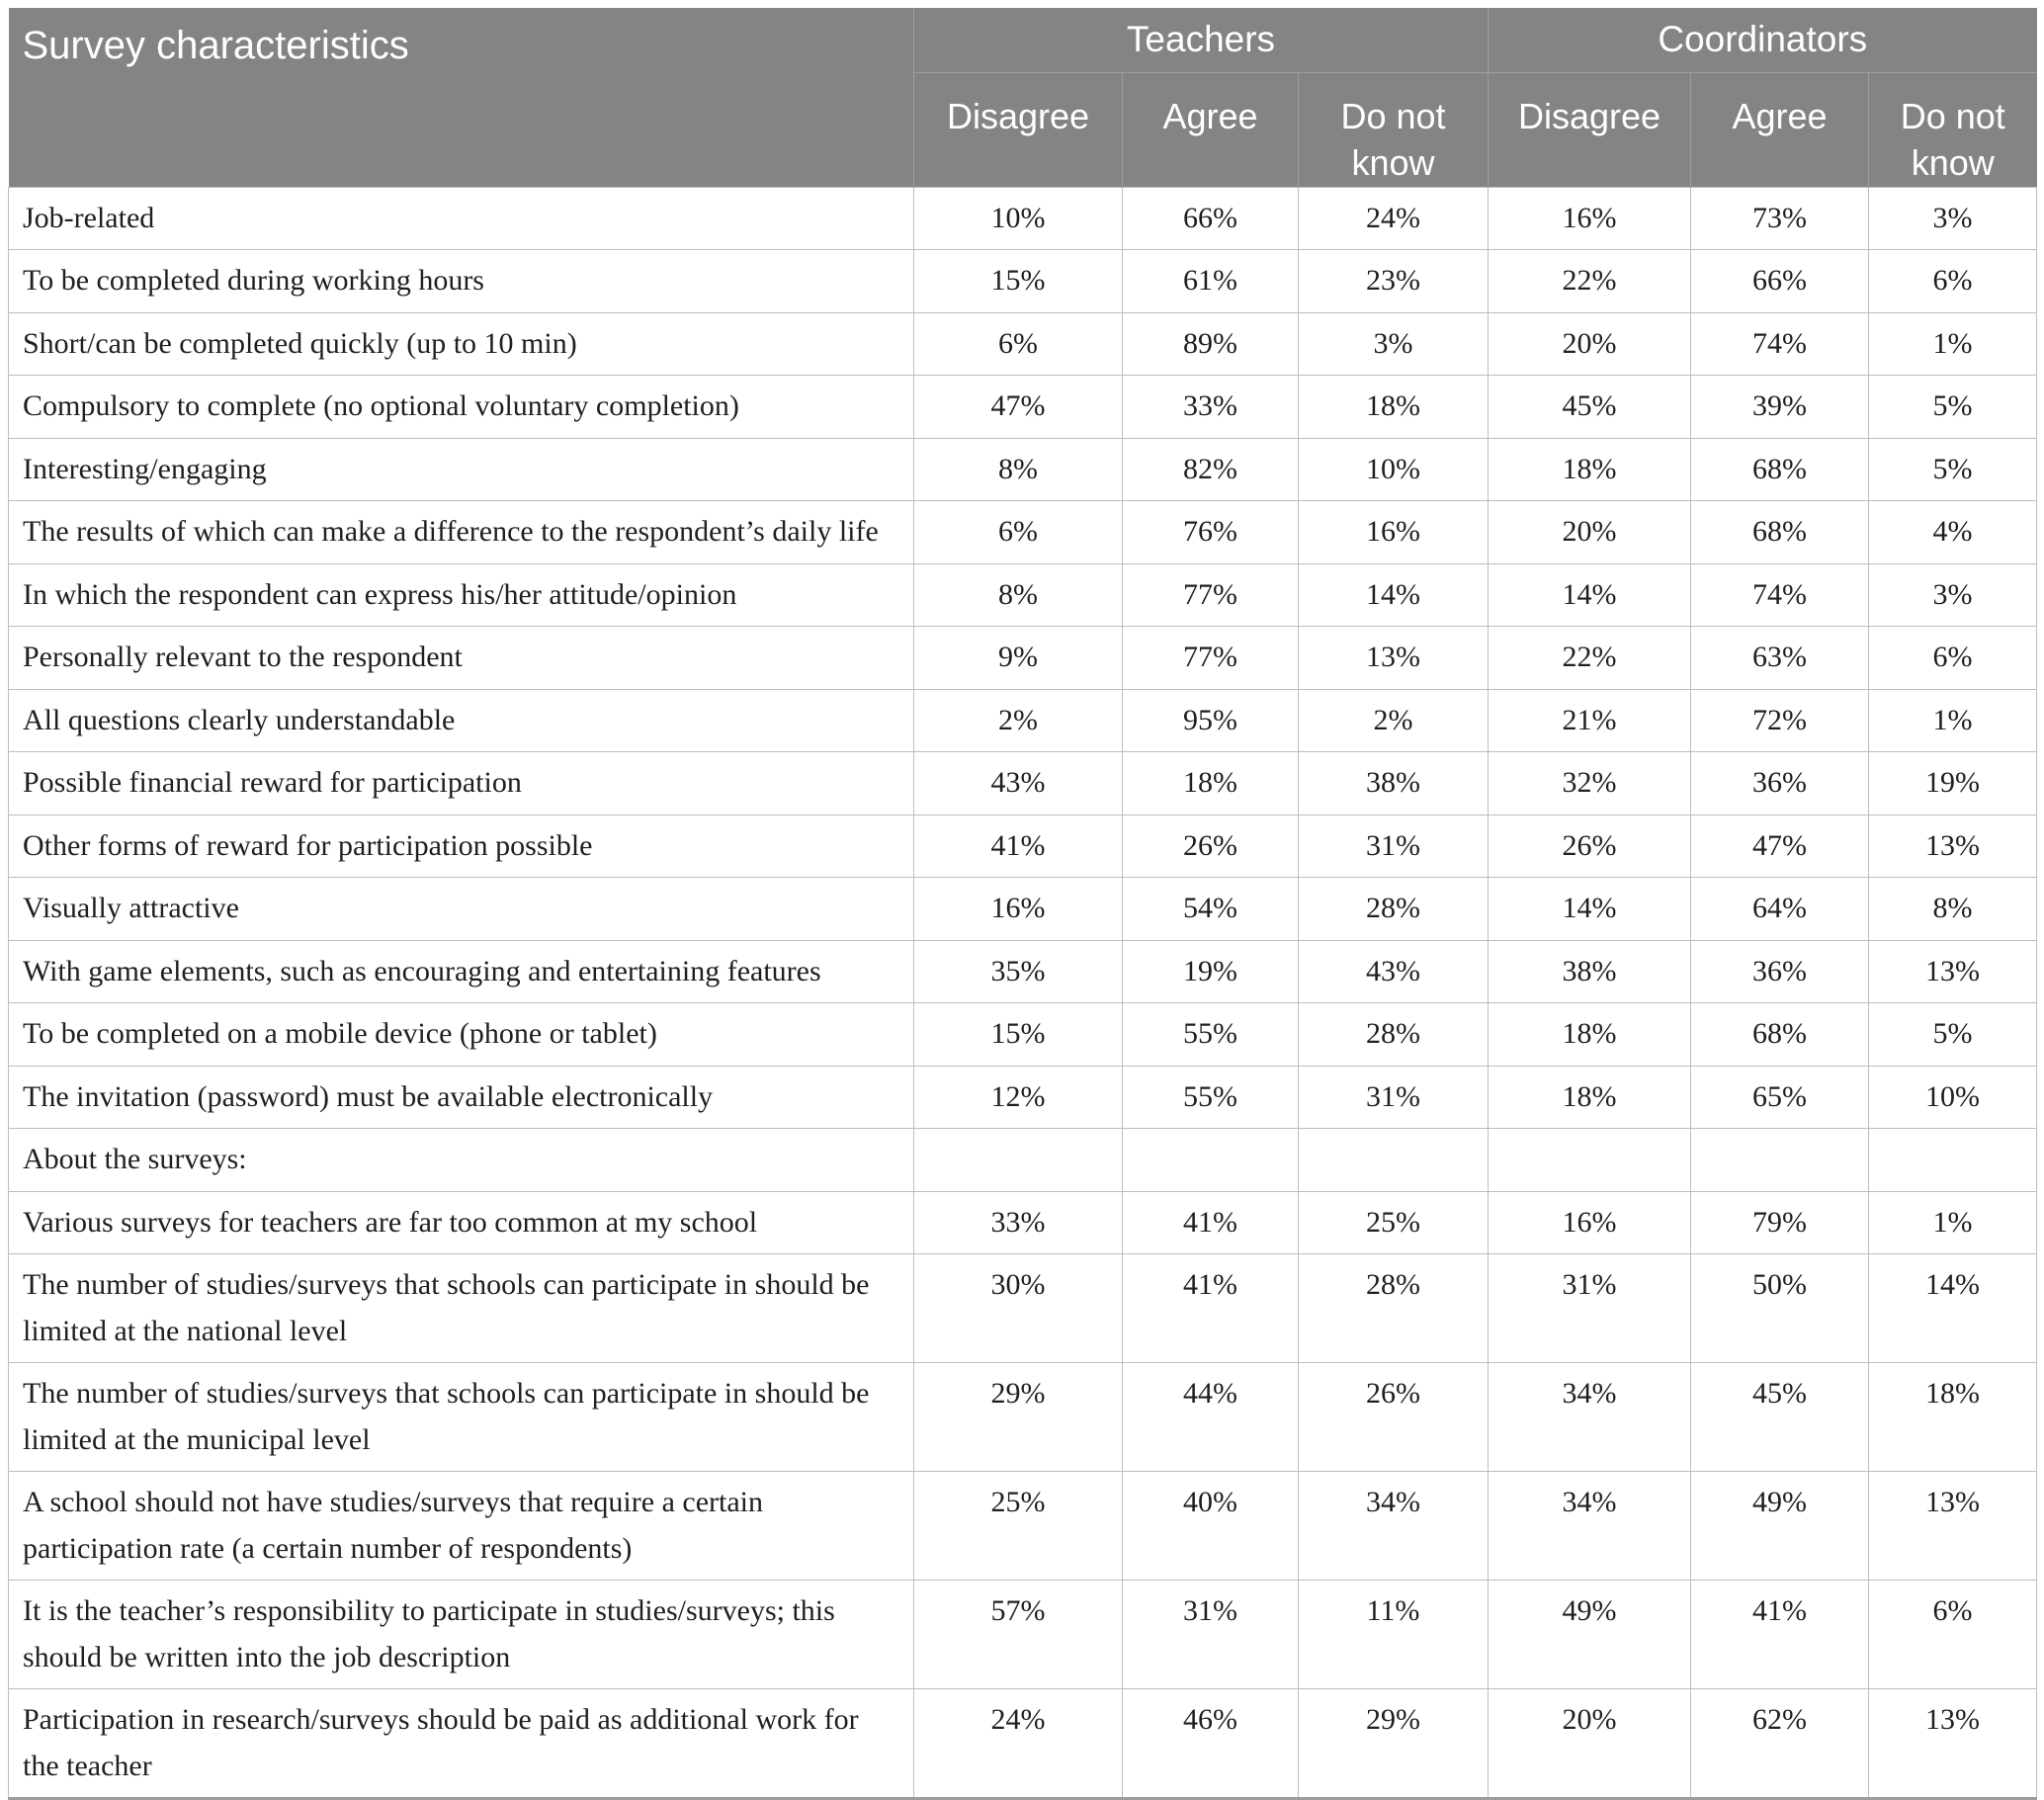 The image size is (2044, 1800). I want to click on col-header-teachers-agree: Agree, so click(1210, 130).